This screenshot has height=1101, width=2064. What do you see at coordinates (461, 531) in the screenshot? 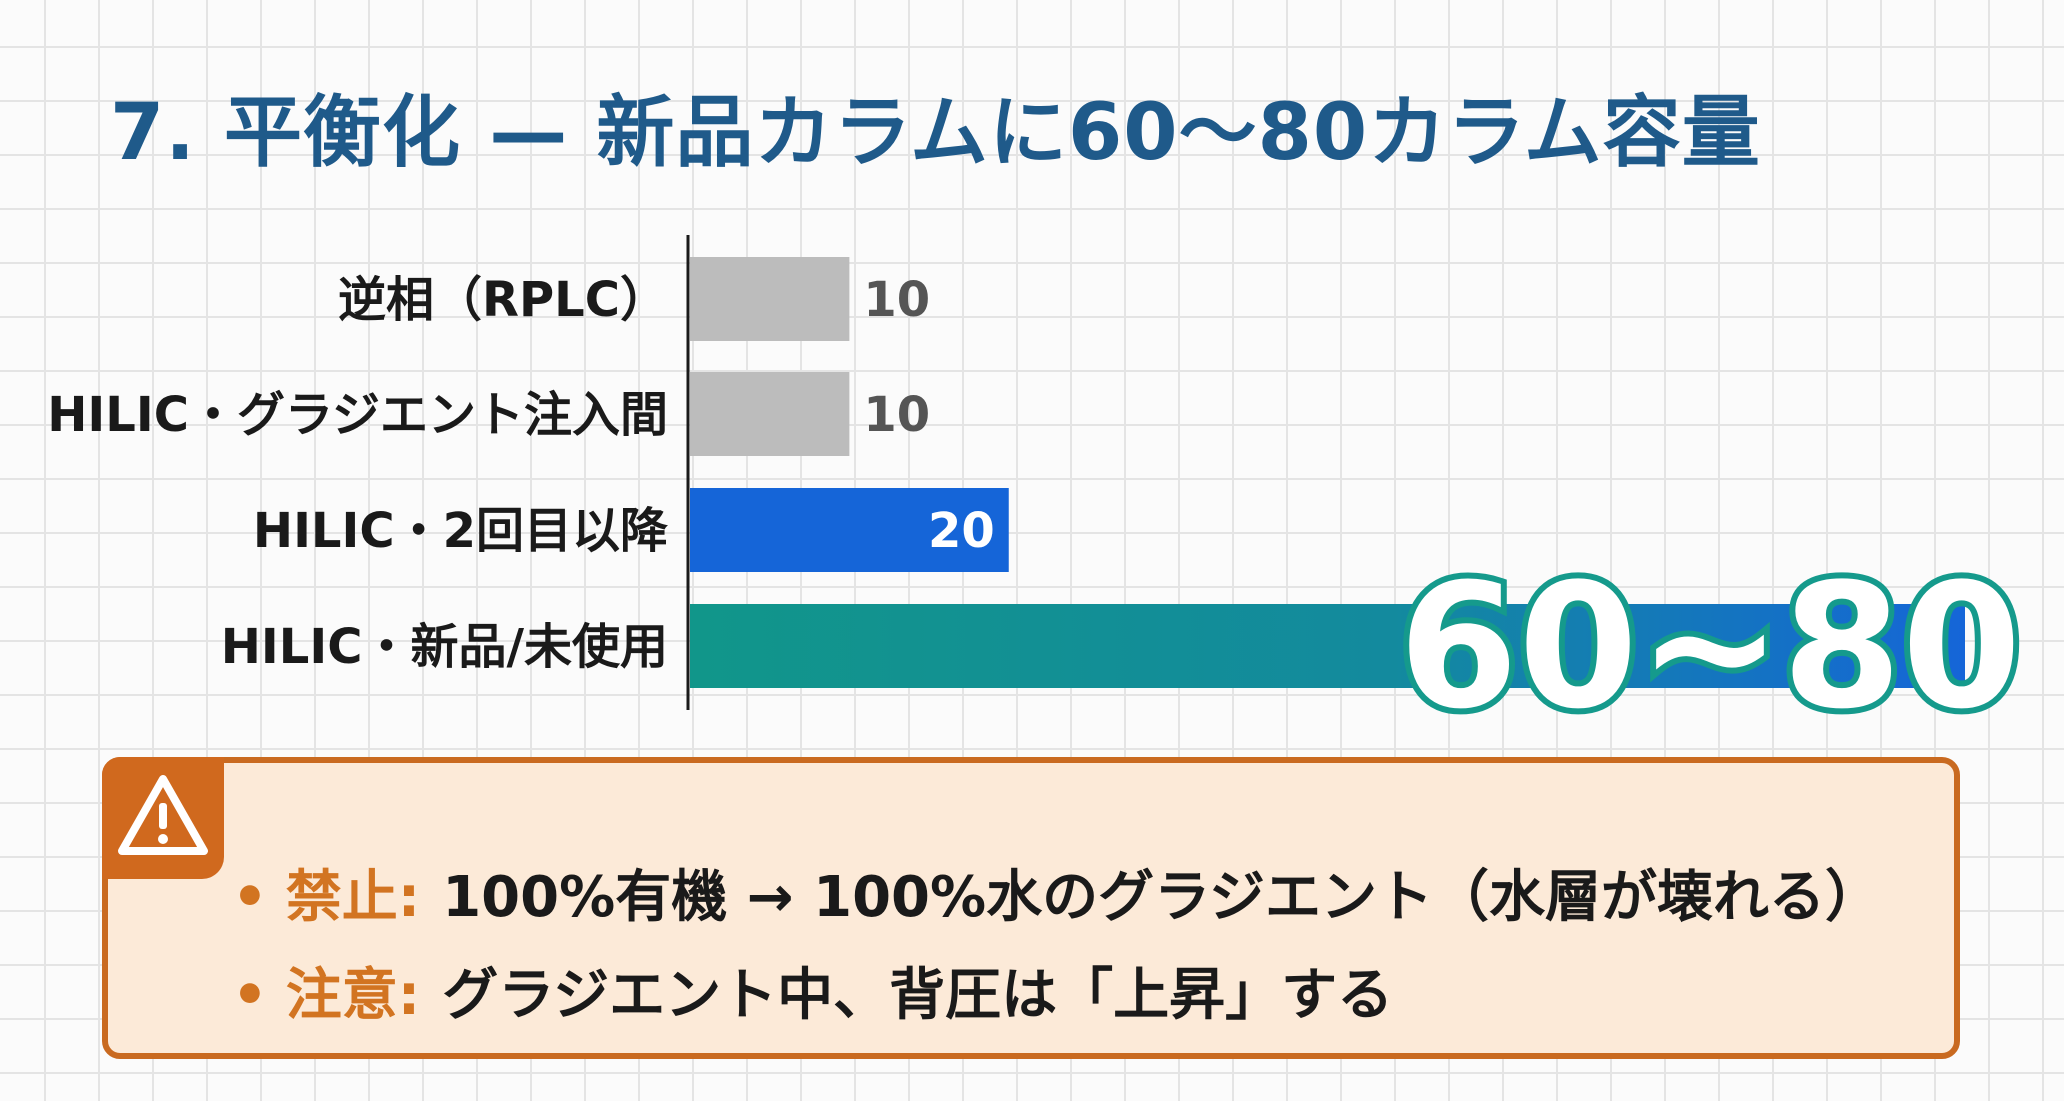
I see `category-label-2: HILIC・2回目以降` at bounding box center [461, 531].